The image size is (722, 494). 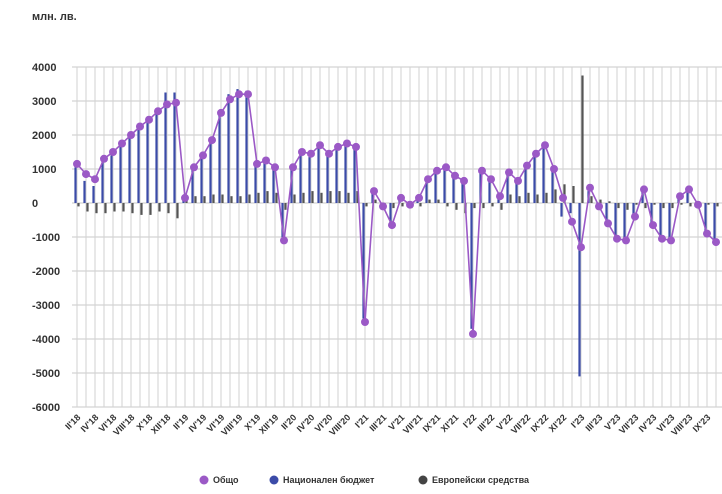 What do you see at coordinates (306, 423) in the screenshot?
I see `x-tick-label: IV'20` at bounding box center [306, 423].